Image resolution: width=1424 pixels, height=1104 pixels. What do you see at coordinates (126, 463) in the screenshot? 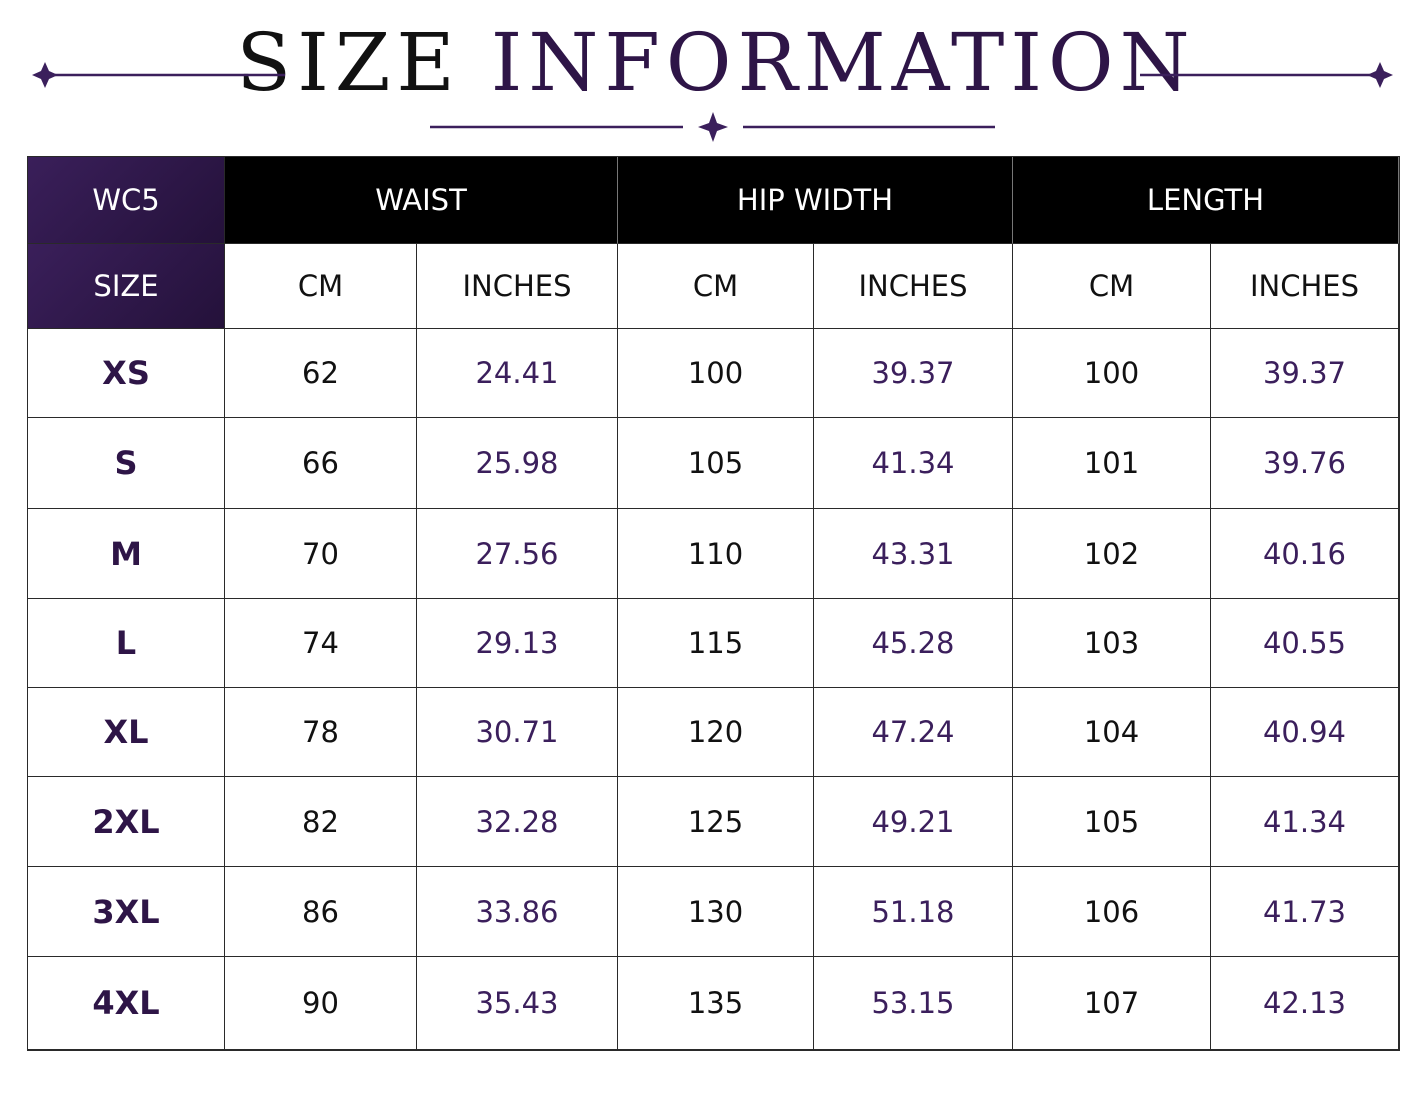
I see `size-cell: S` at bounding box center [126, 463].